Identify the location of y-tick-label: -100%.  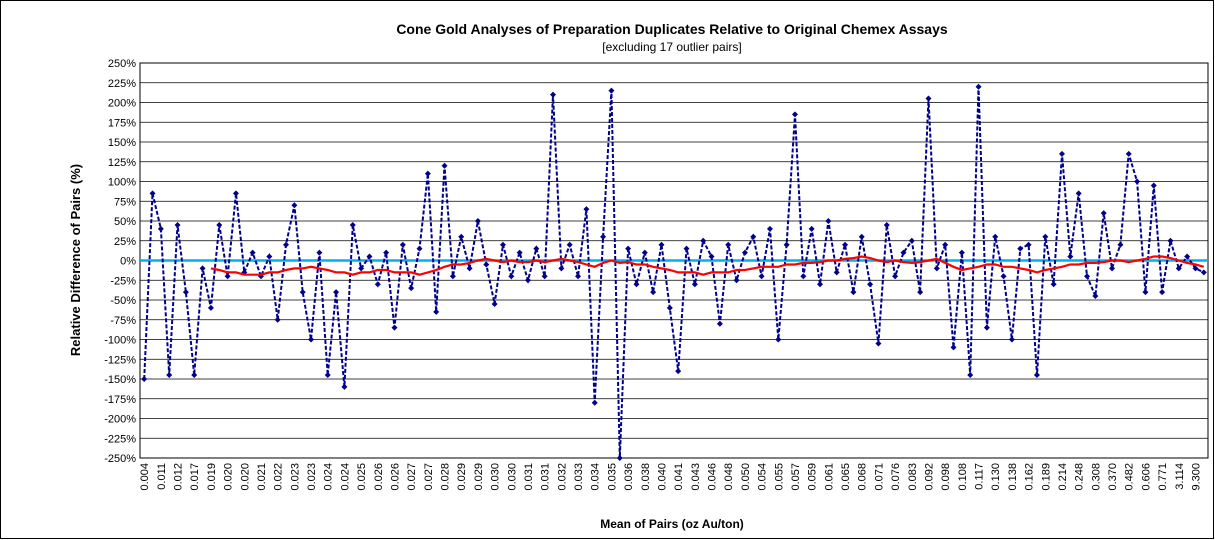
(120, 341).